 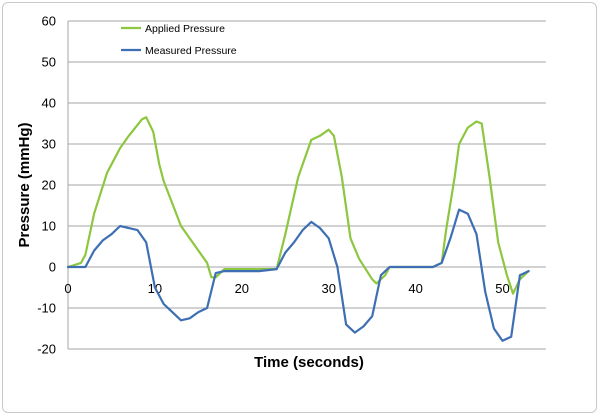 I want to click on legend-label-measured: Measured Pressure, so click(x=191, y=51).